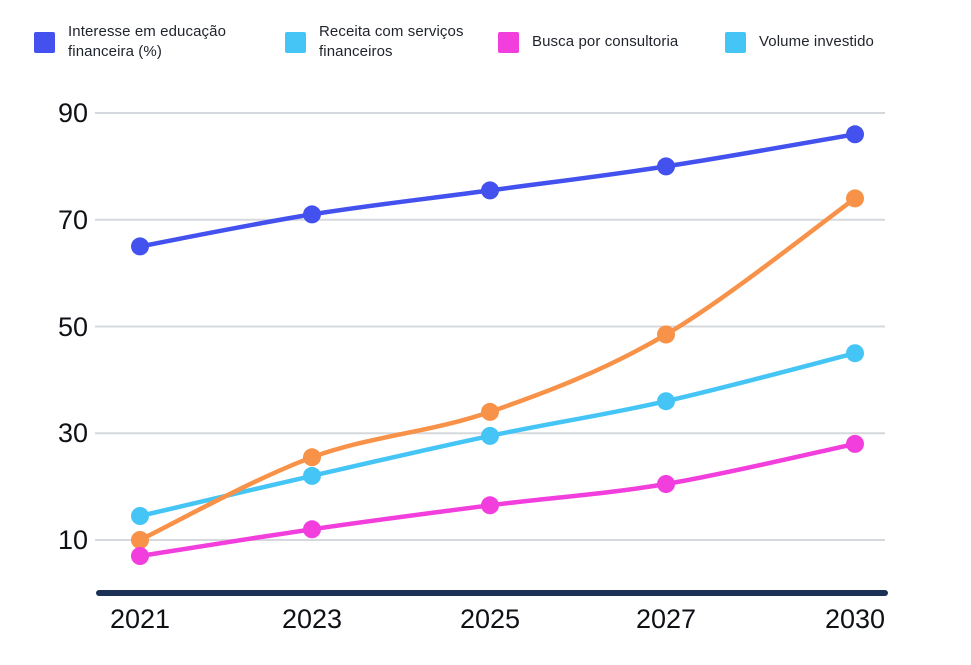 This screenshot has height=665, width=971. What do you see at coordinates (492, 593) in the screenshot?
I see `x-axis-line` at bounding box center [492, 593].